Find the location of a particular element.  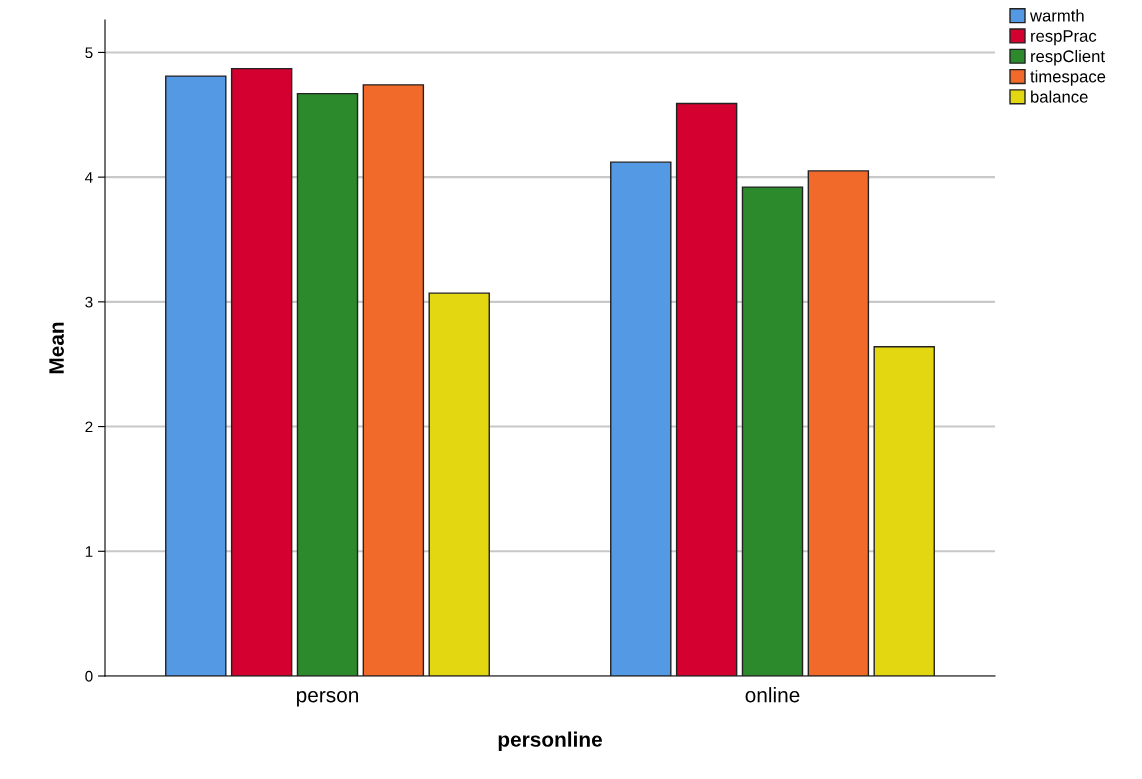

legend-label: respClient is located at coordinates (1068, 57).